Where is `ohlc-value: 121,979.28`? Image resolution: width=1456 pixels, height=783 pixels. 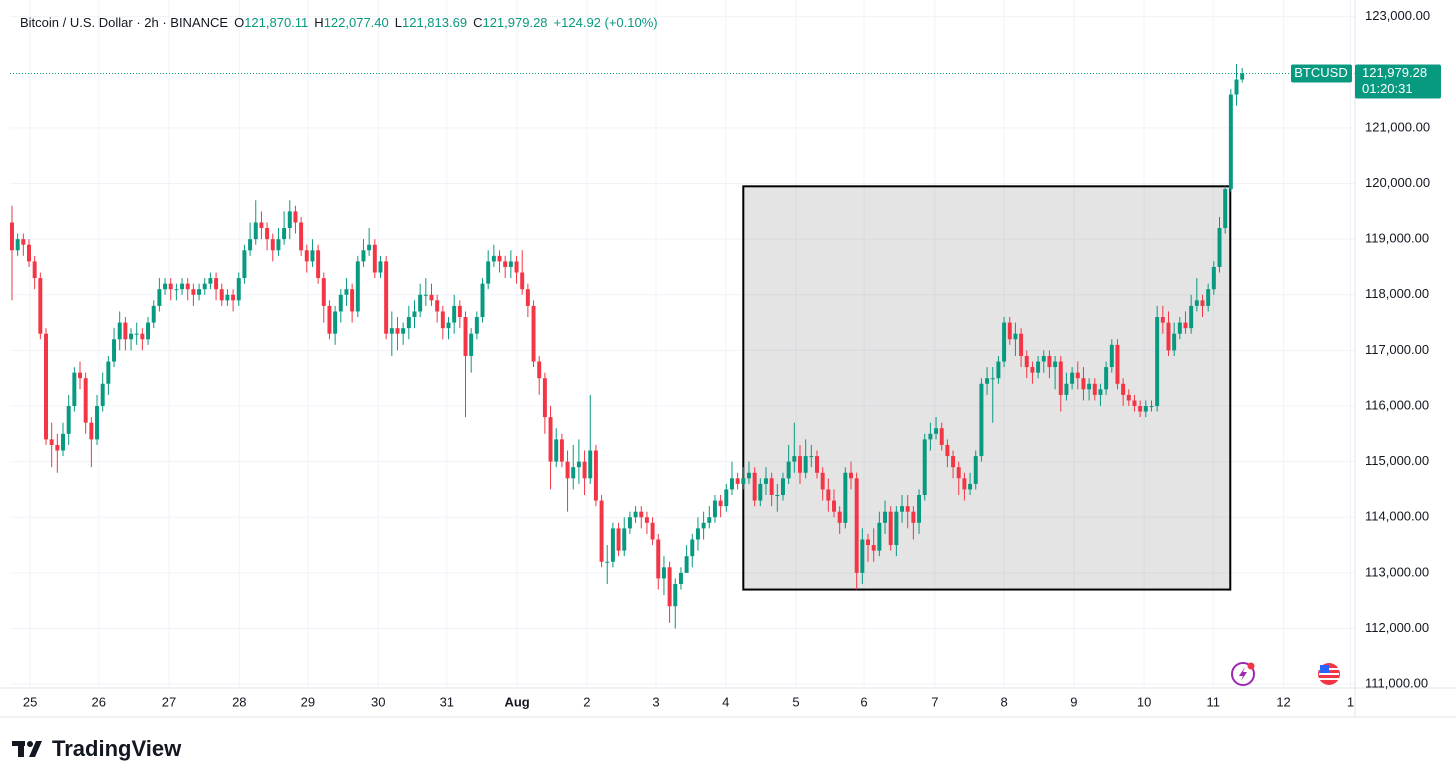
ohlc-value: 121,979.28 is located at coordinates (515, 22).